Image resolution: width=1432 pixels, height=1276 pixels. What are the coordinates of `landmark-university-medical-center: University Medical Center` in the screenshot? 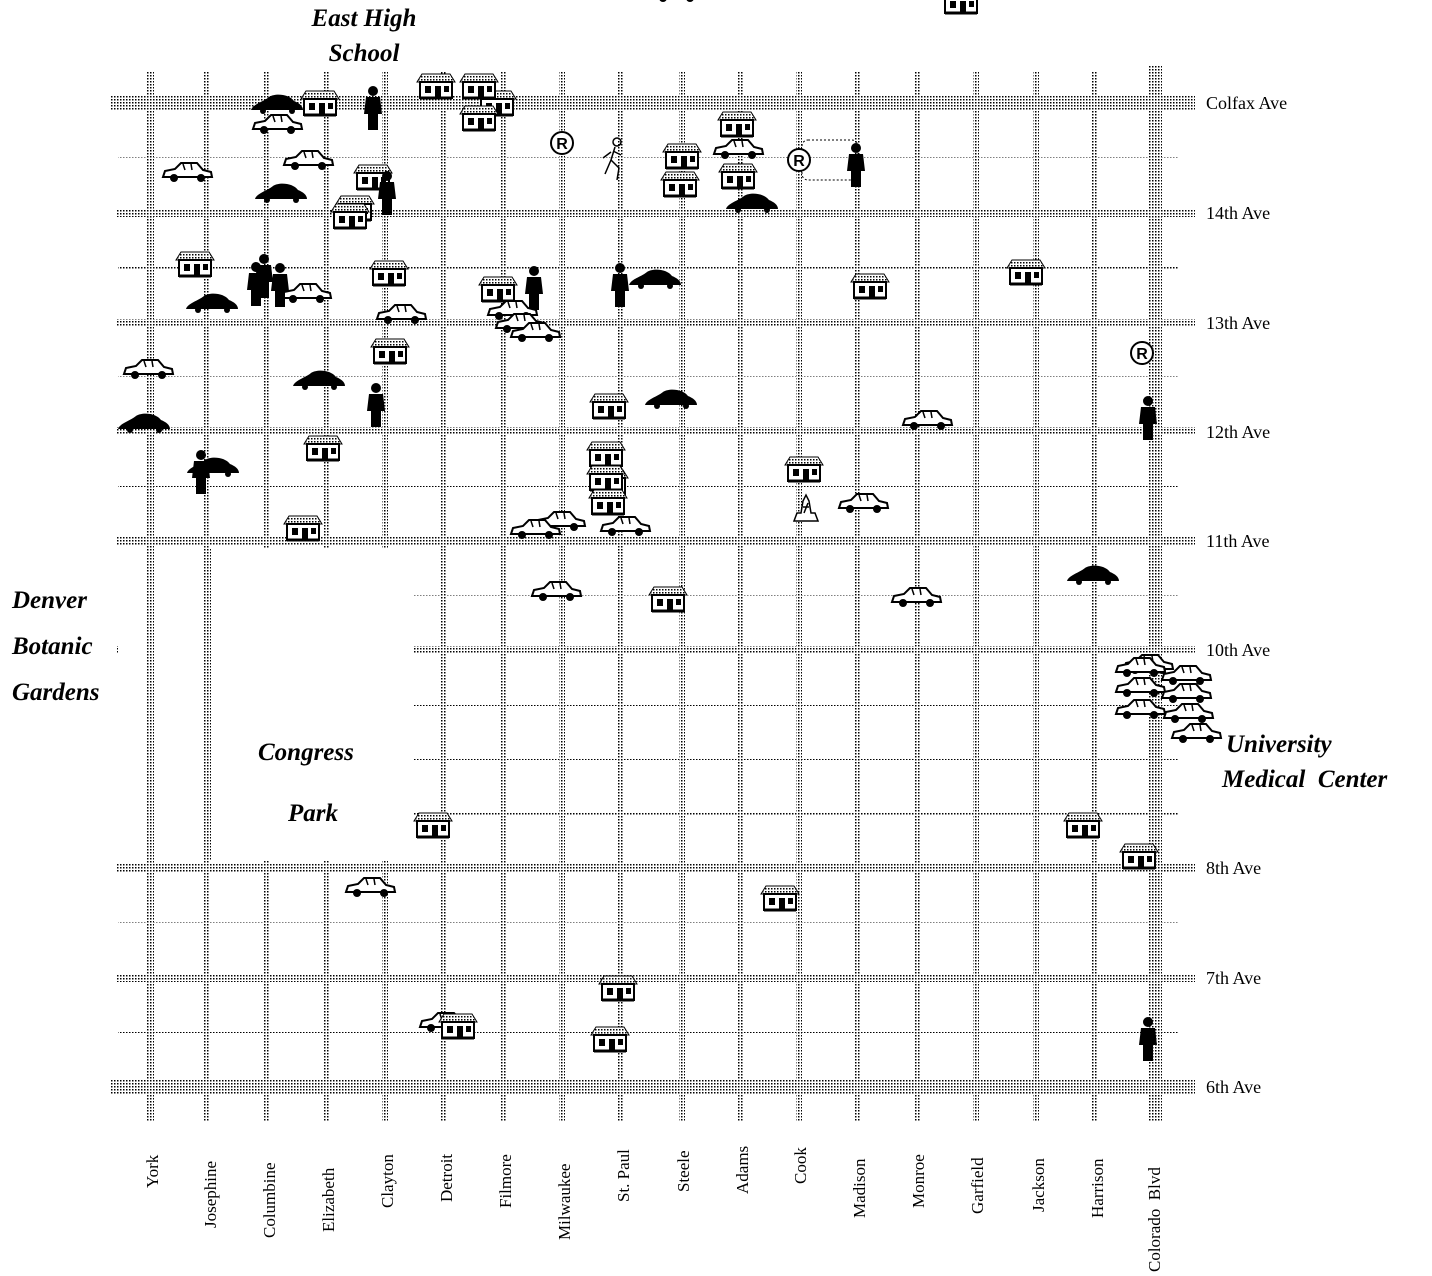 It's located at (1304, 762).